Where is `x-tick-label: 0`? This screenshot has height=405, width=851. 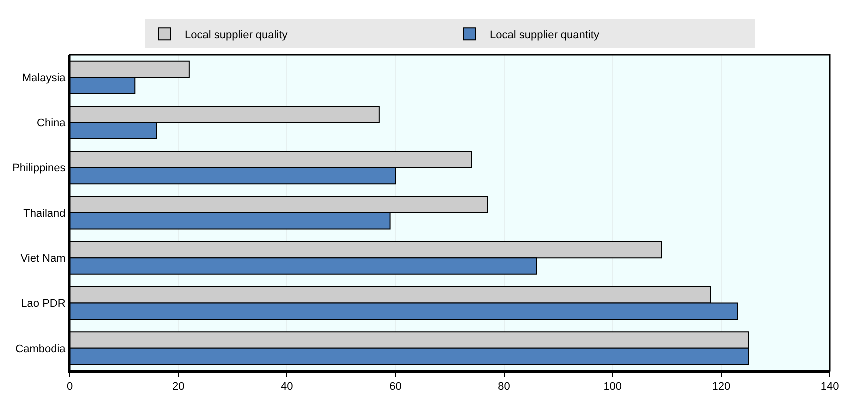
x-tick-label: 0 is located at coordinates (70, 387).